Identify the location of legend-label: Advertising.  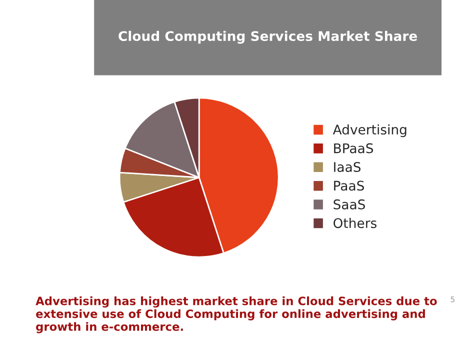
(369, 131).